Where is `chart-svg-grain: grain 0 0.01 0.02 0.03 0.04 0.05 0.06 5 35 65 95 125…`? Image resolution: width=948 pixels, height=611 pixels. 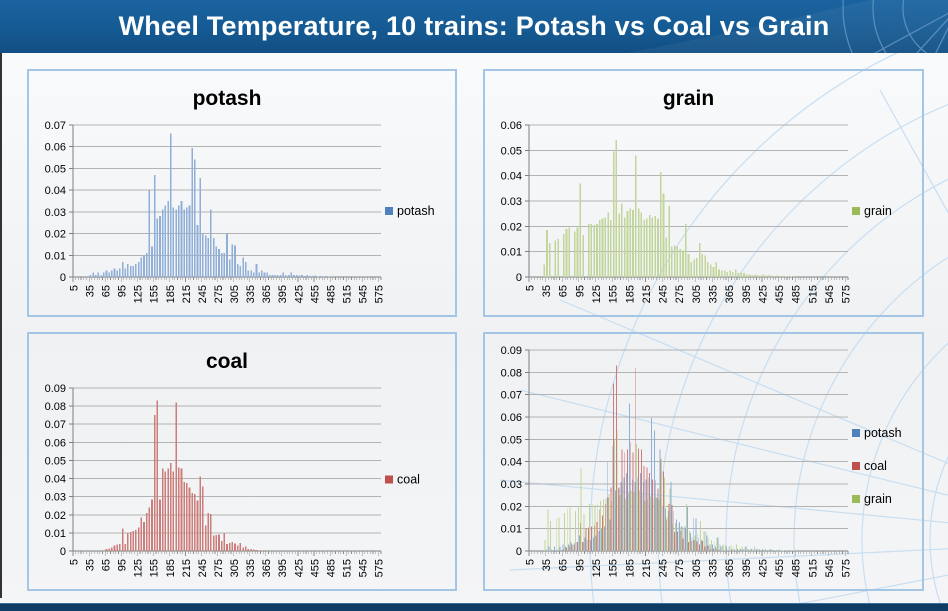
chart-svg-grain: grain 0 0.01 0.02 0.03 0.04 0.05 0.06 5 35 65 95 125… is located at coordinates (696, 195).